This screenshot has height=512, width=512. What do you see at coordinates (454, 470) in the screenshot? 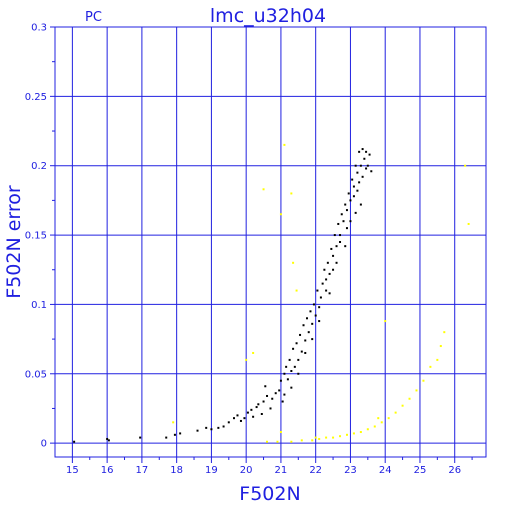
I see `x-tick-label: 26` at bounding box center [454, 470].